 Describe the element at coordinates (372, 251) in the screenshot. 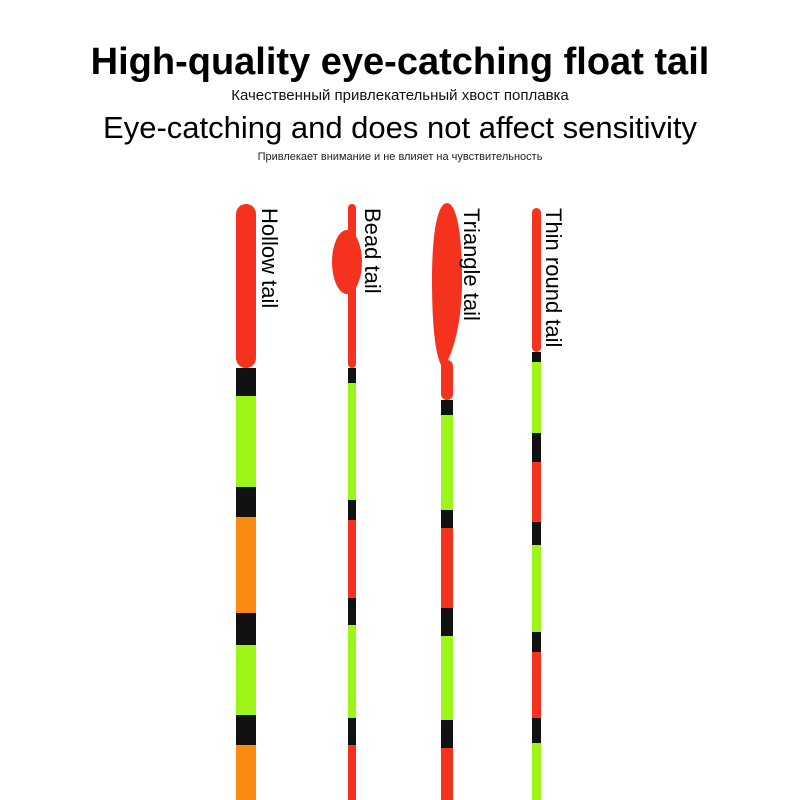

I see `float-label: Bead tail` at that location.